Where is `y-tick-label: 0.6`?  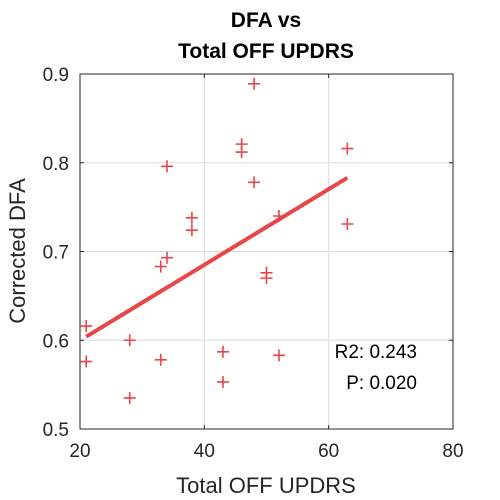
y-tick-label: 0.6 is located at coordinates (56, 341).